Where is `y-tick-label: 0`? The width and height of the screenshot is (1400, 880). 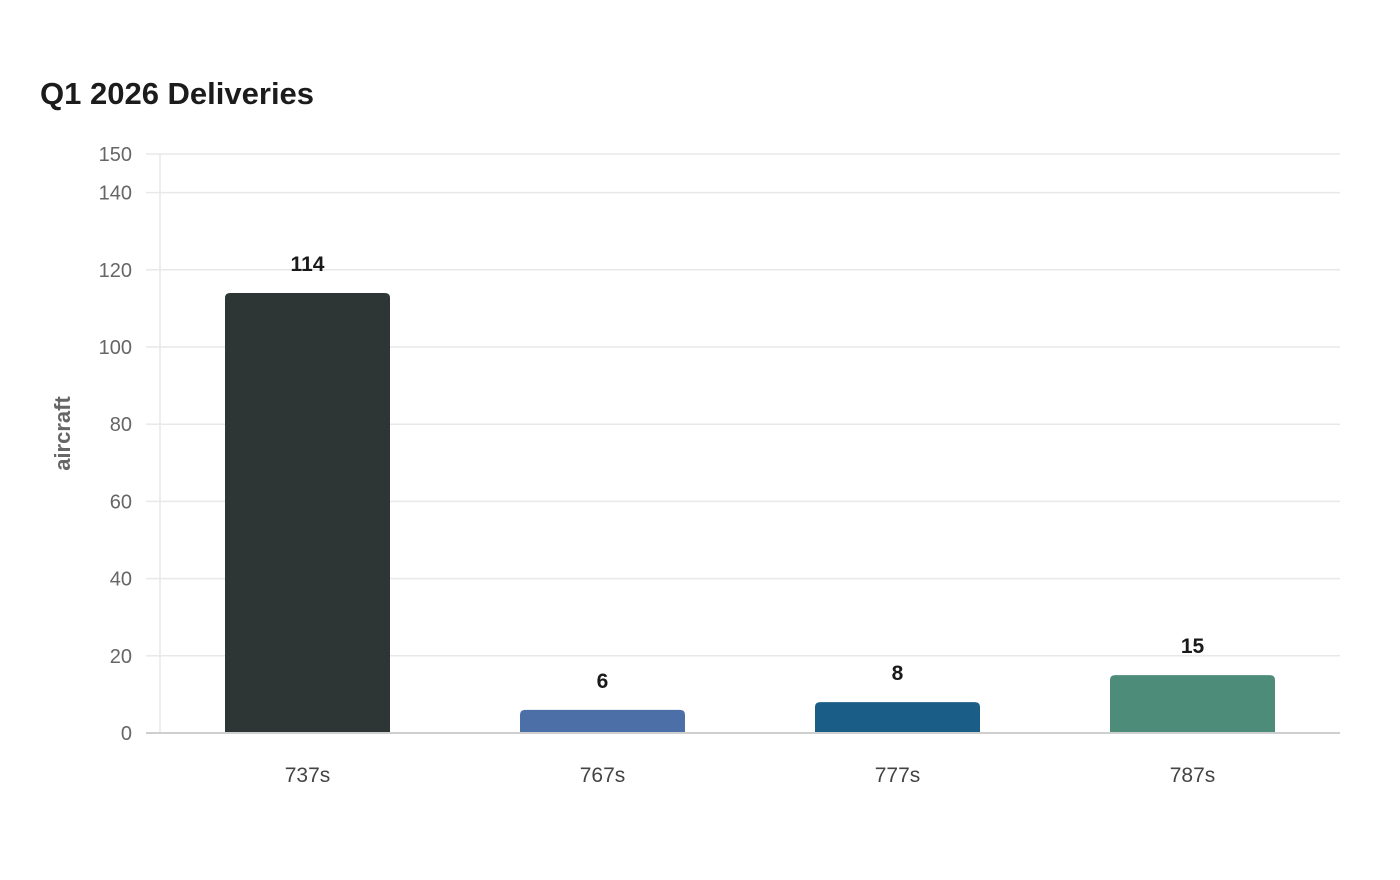 y-tick-label: 0 is located at coordinates (126, 734).